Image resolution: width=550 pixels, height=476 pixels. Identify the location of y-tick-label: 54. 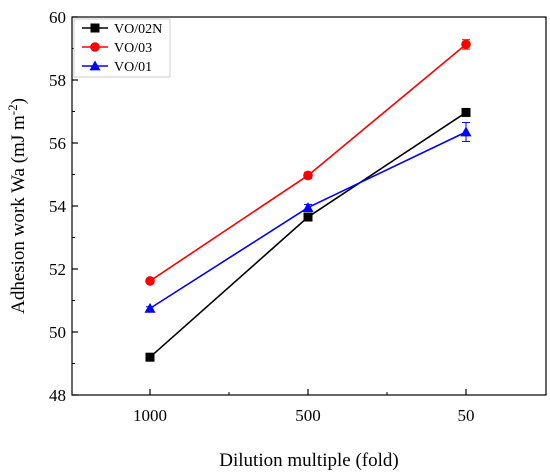
(58, 206).